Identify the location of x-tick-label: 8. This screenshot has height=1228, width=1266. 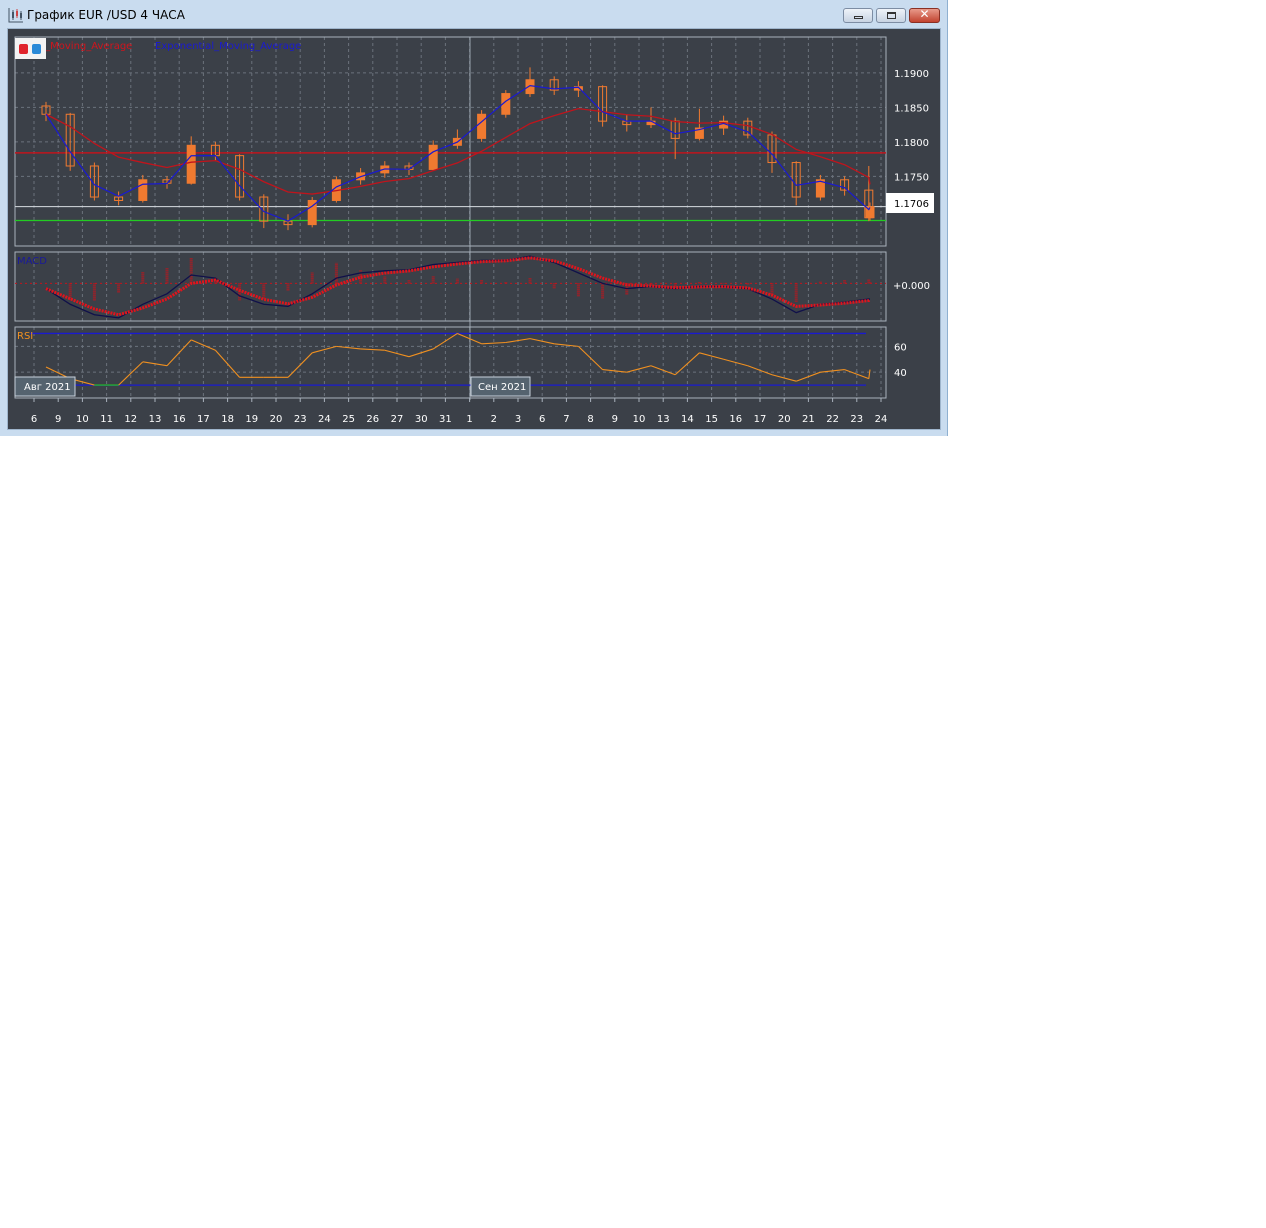
(590, 419).